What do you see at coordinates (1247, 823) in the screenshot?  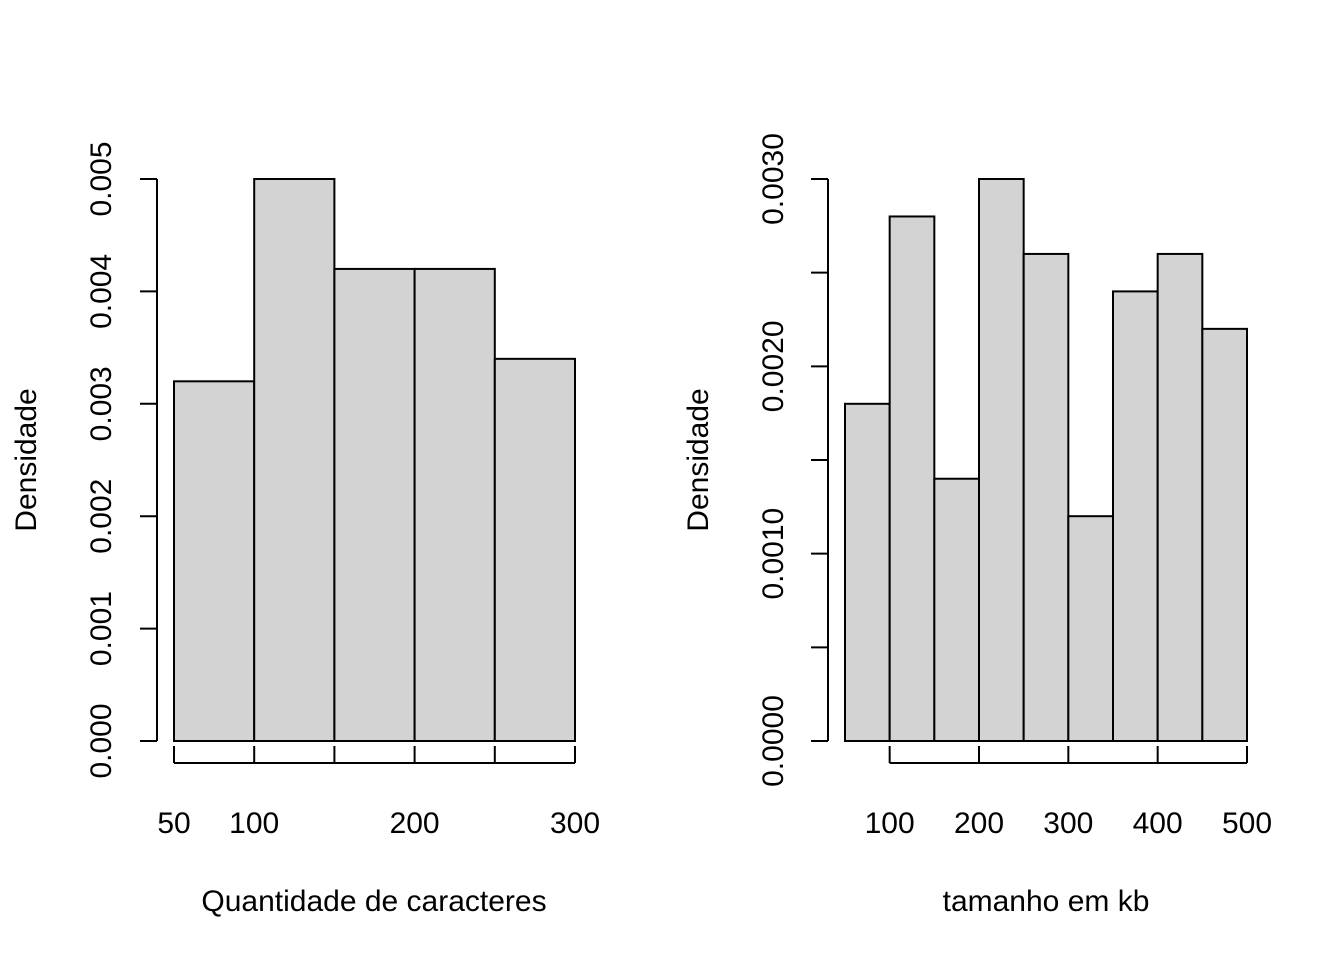 I see `x-tick-label: 500` at bounding box center [1247, 823].